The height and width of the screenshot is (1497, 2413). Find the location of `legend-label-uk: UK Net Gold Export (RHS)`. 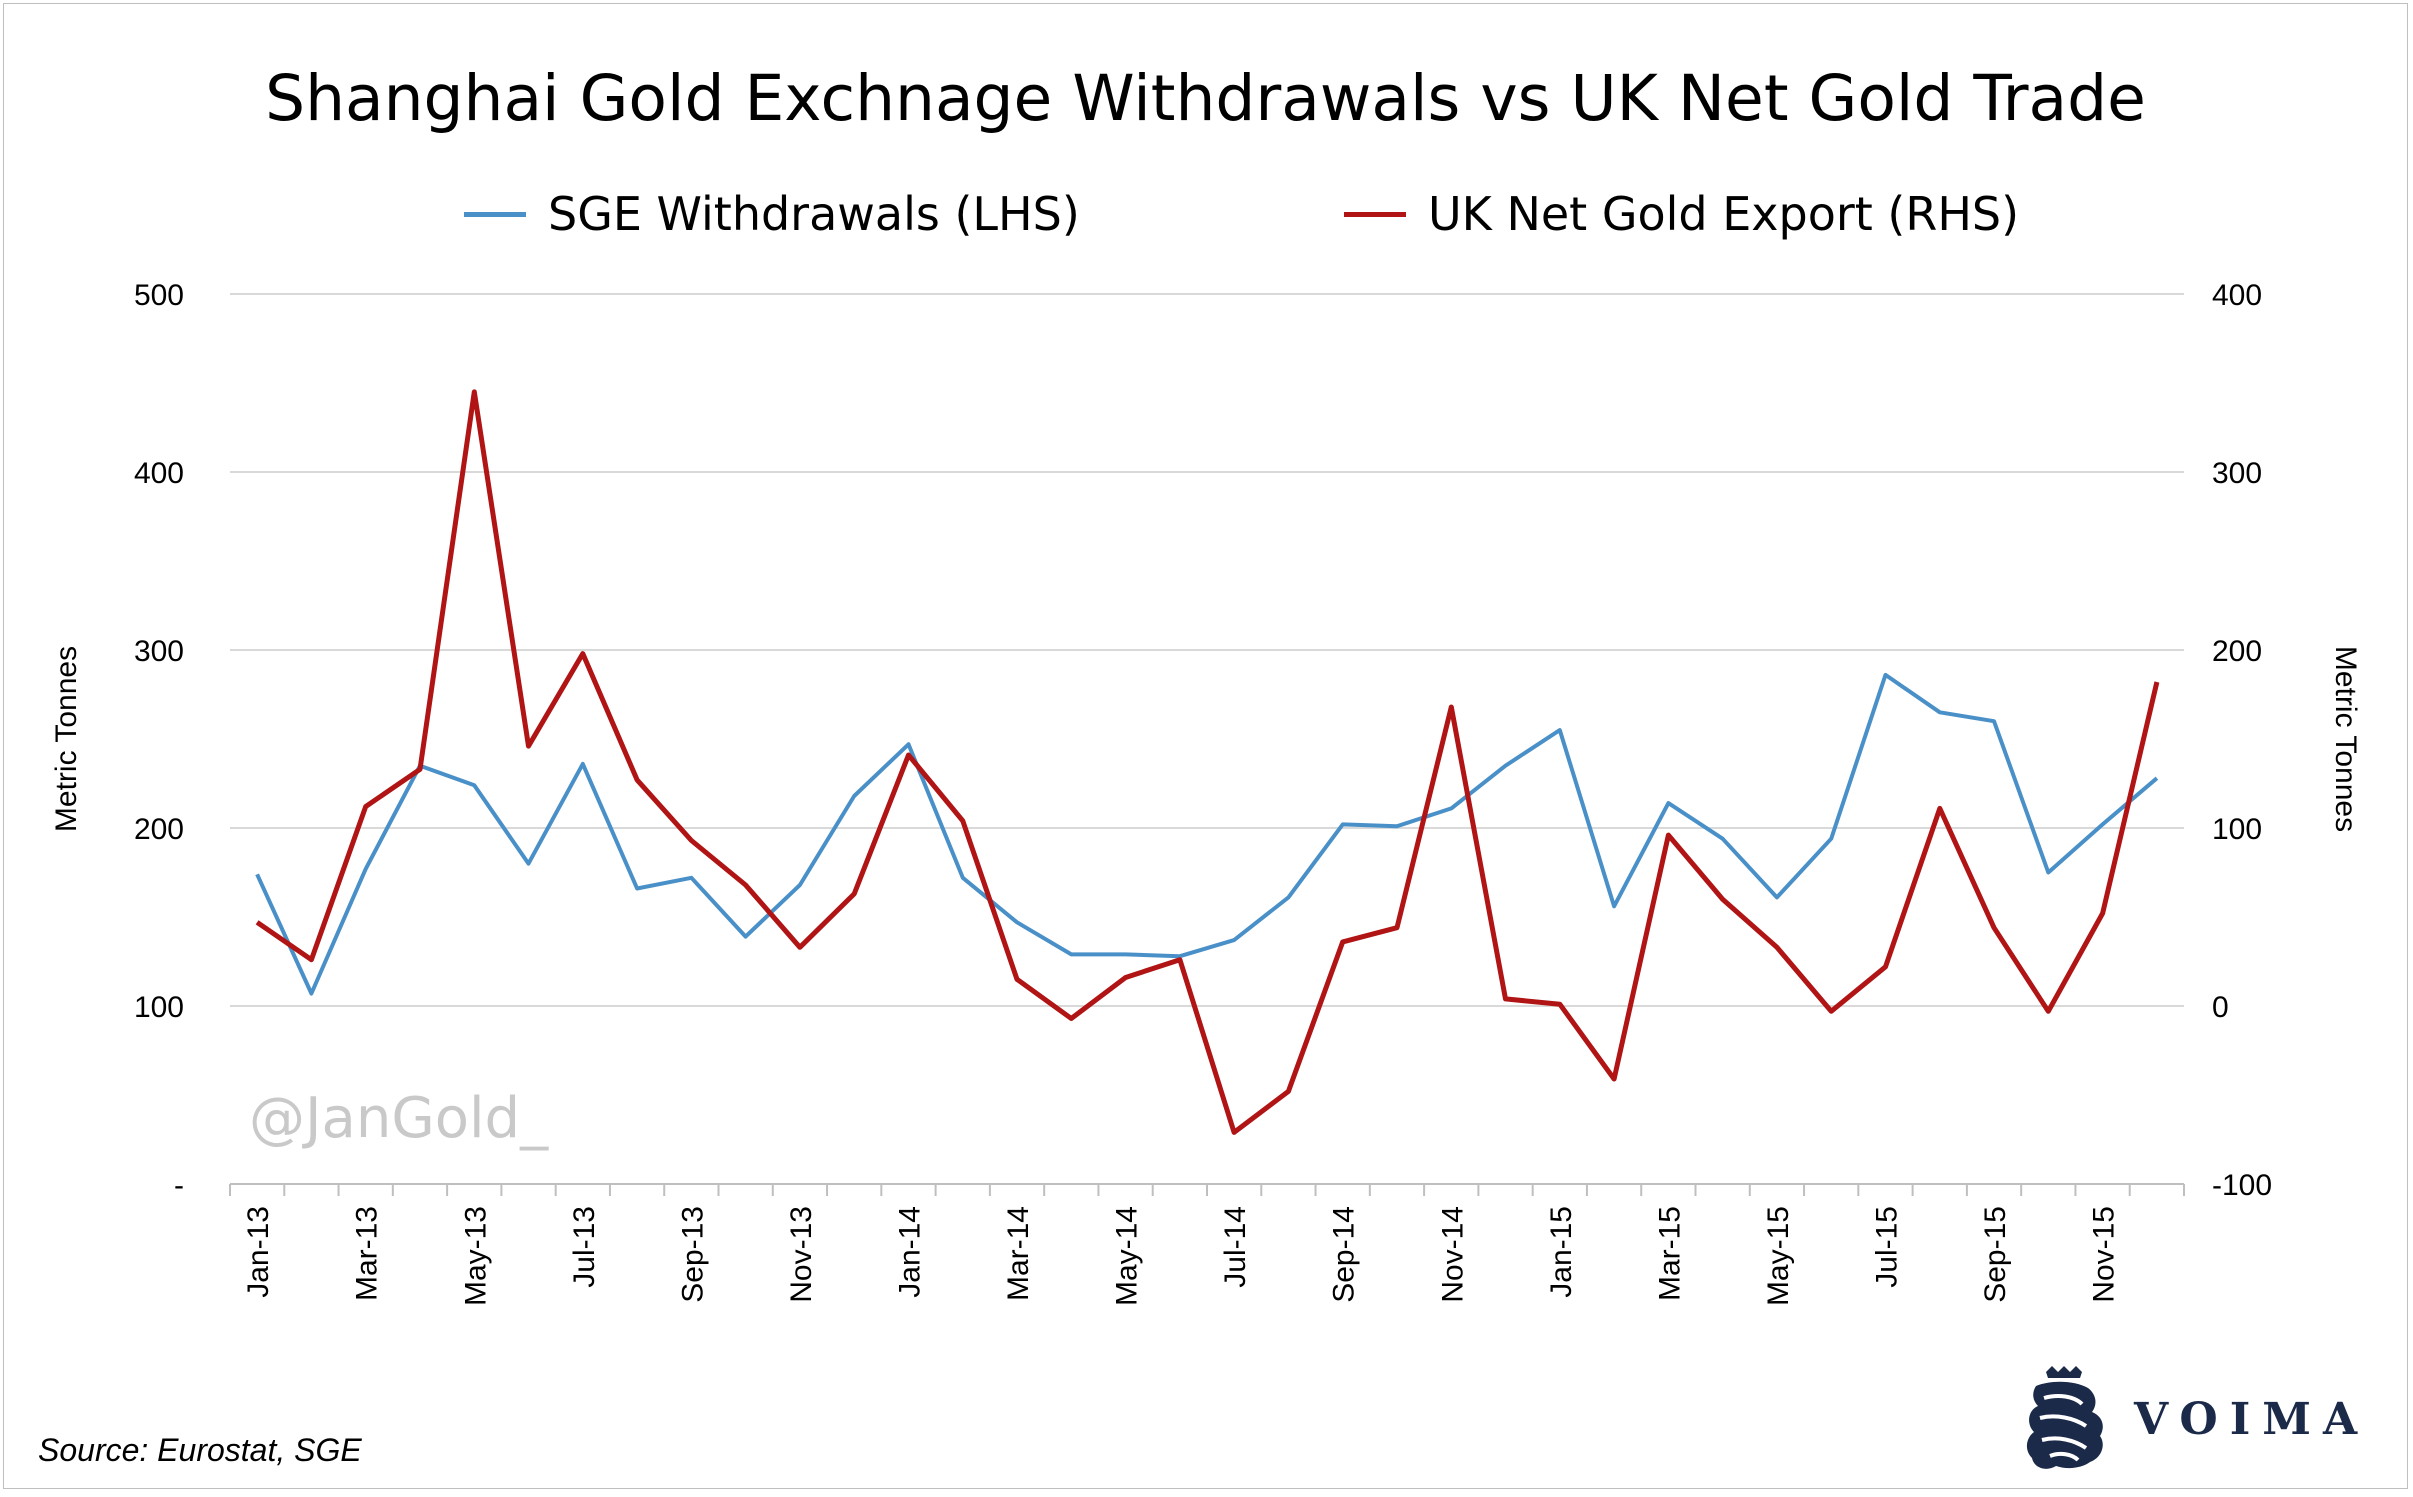

legend-label-uk: UK Net Gold Export (RHS) is located at coordinates (1724, 214).